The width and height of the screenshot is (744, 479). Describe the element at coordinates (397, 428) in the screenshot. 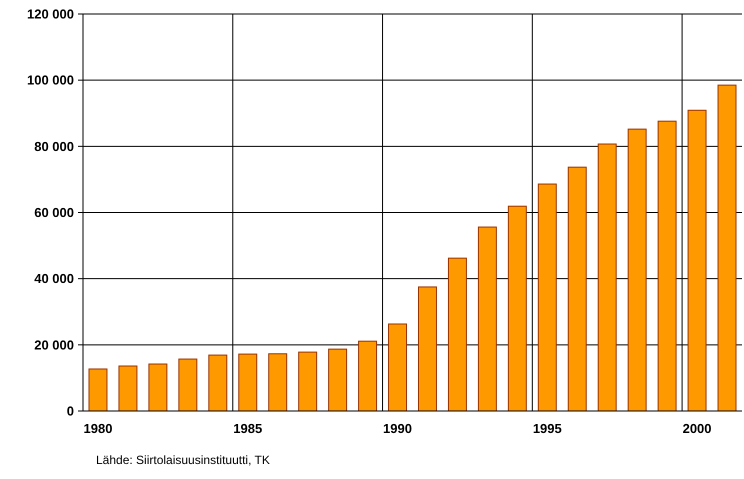

I see `x-tick-label: 1990` at that location.